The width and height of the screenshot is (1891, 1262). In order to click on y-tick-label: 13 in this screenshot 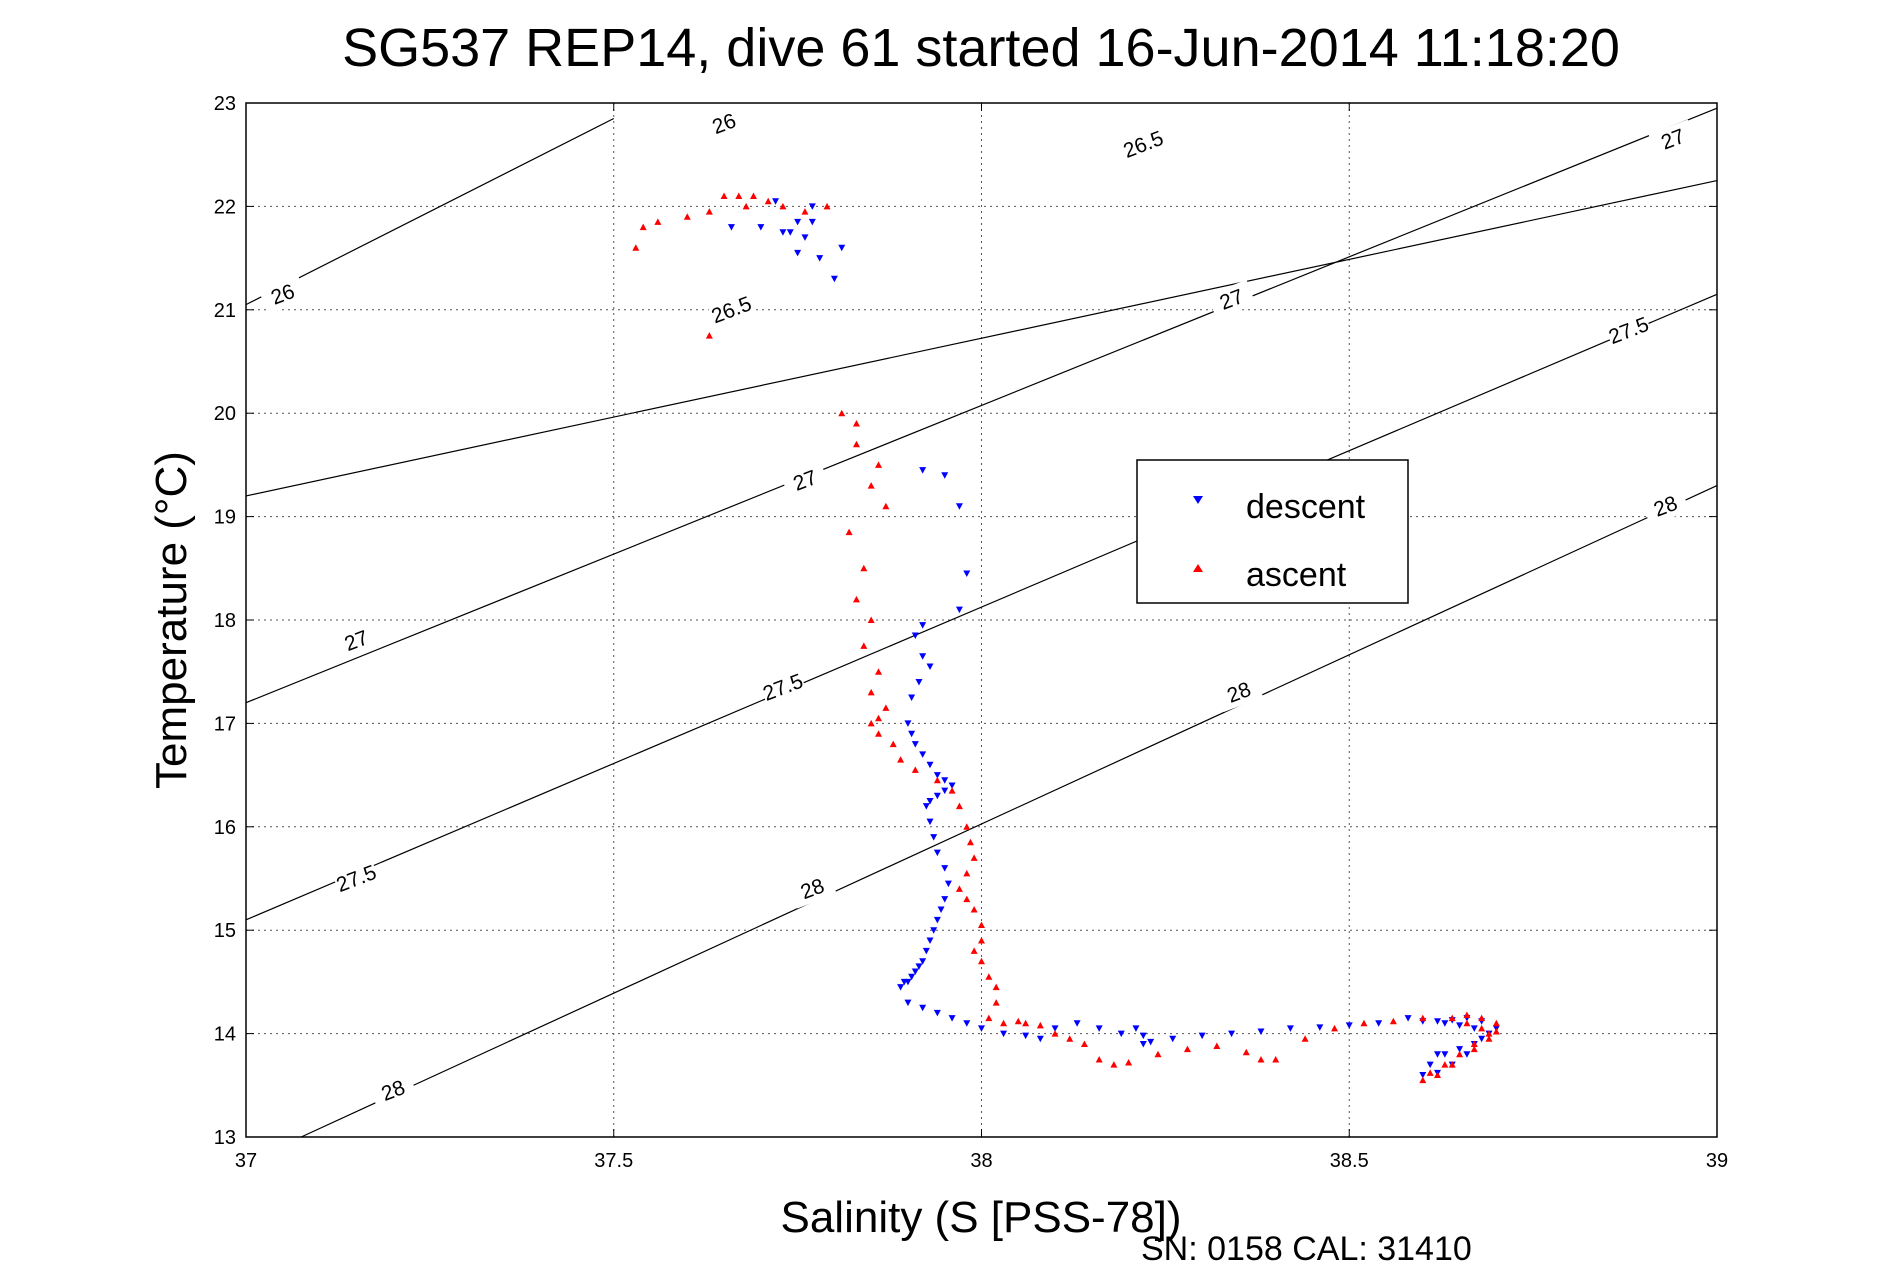, I will do `click(225, 1138)`.